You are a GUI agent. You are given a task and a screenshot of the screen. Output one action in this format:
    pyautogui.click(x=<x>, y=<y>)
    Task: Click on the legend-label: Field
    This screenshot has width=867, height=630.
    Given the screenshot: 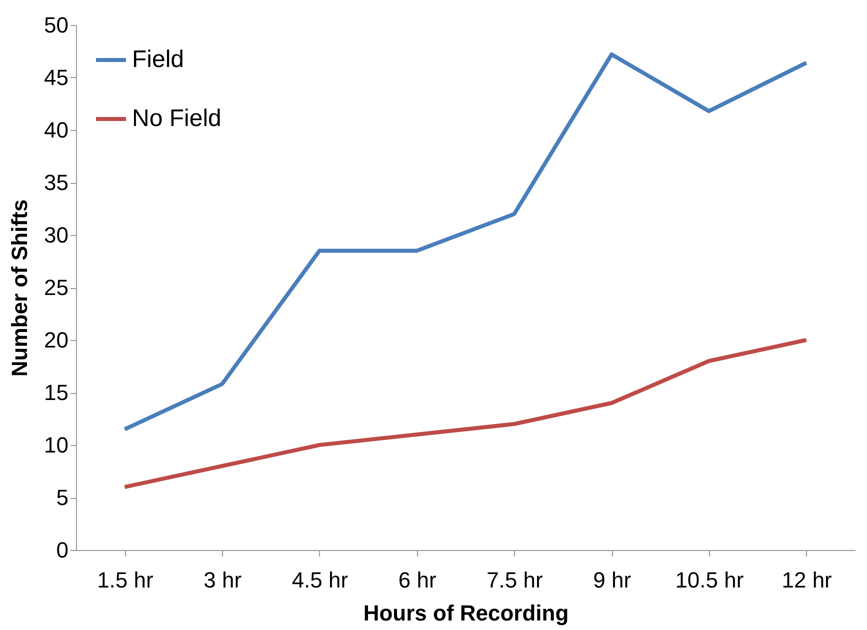 What is the action you would take?
    pyautogui.click(x=158, y=59)
    